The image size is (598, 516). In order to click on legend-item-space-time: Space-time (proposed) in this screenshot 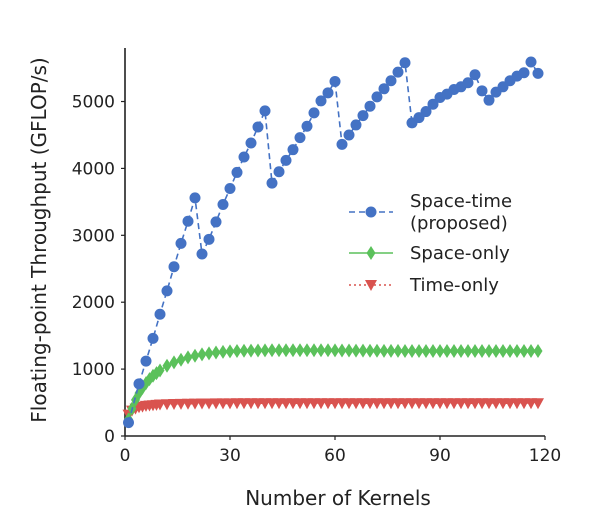, I will do `click(430, 212)`.